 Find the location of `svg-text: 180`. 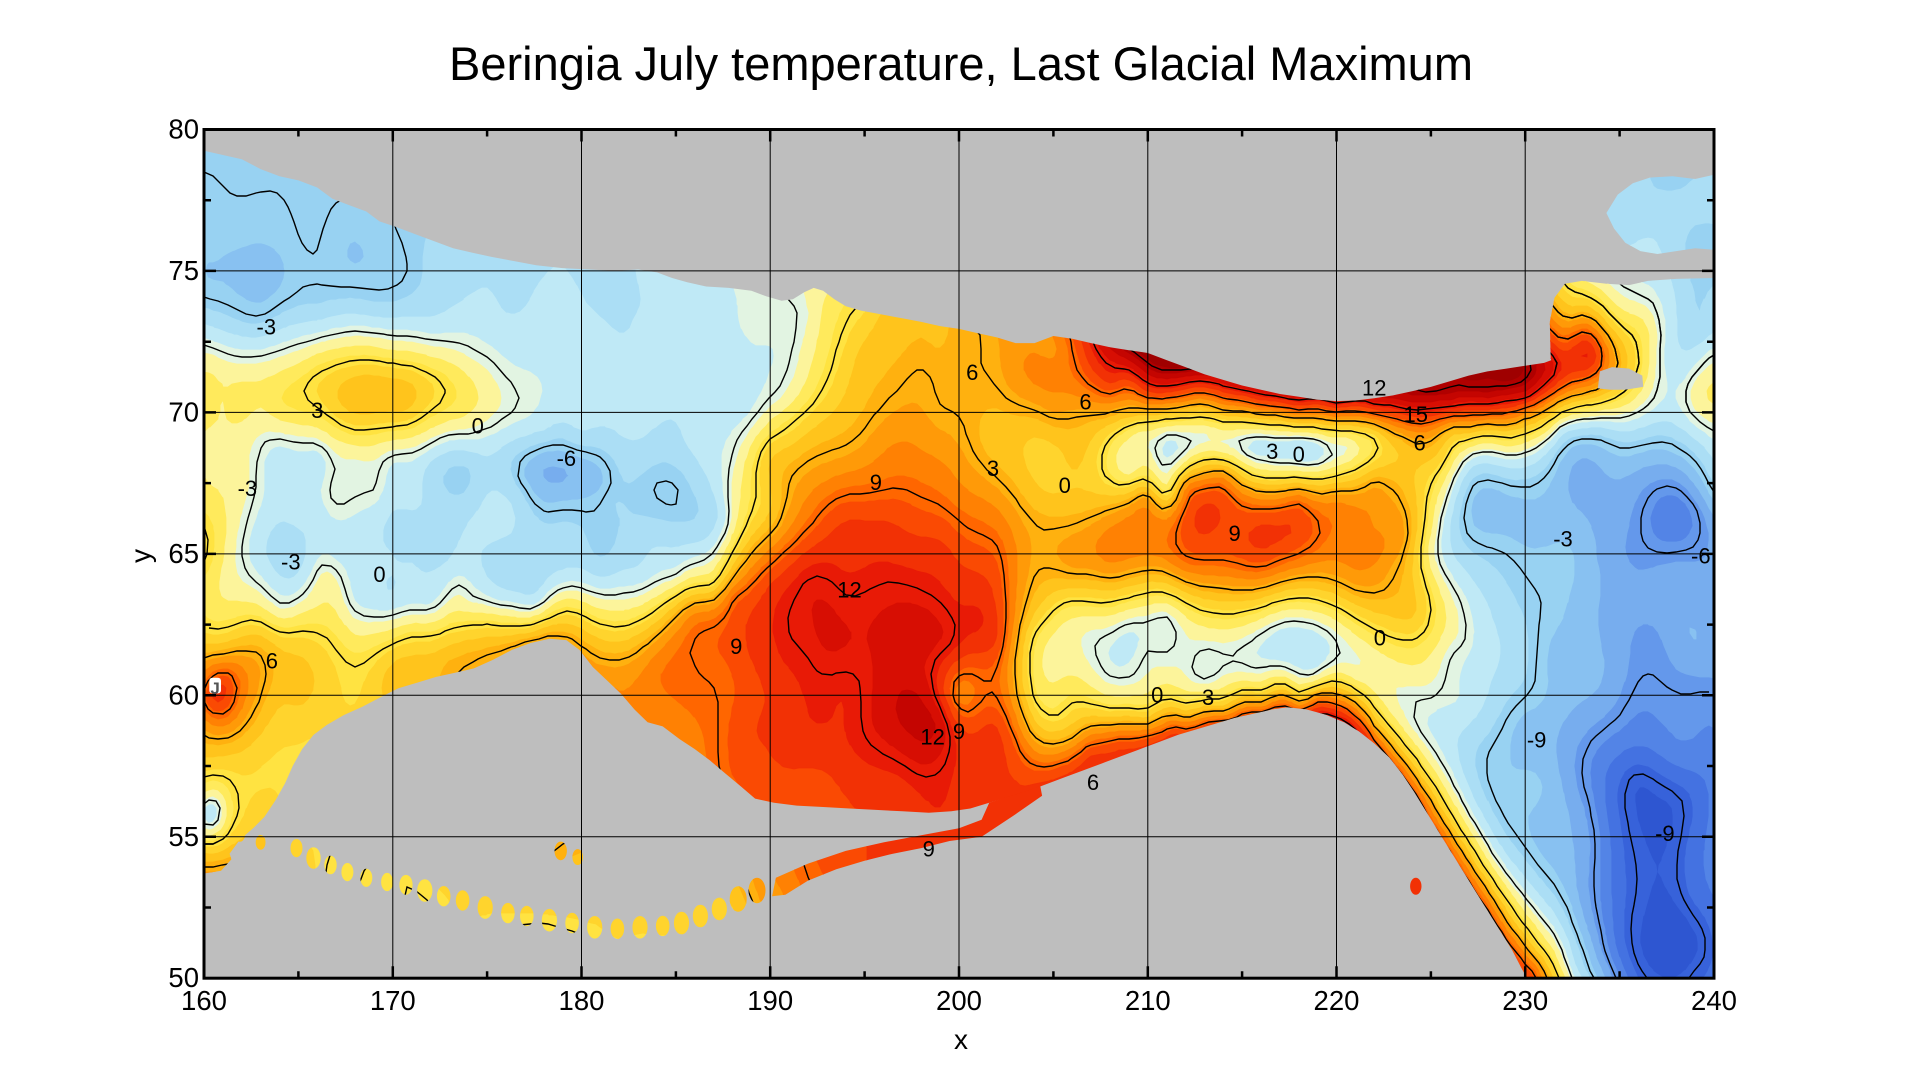

svg-text: 180 is located at coordinates (582, 1000).